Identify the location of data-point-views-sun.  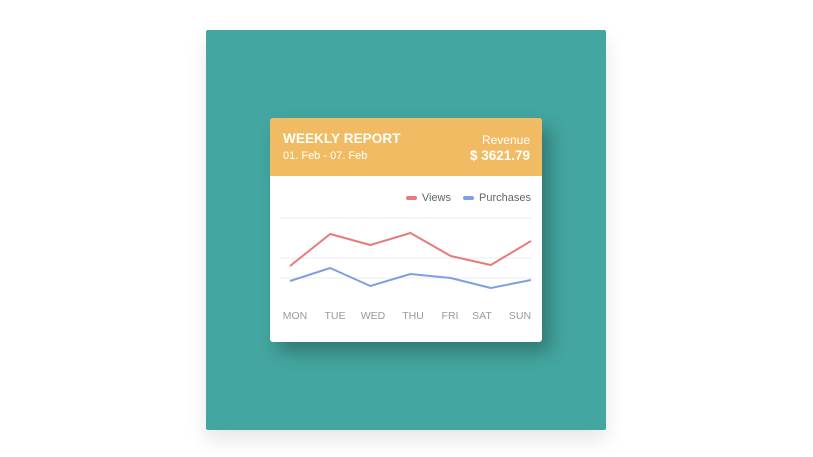
(531, 241).